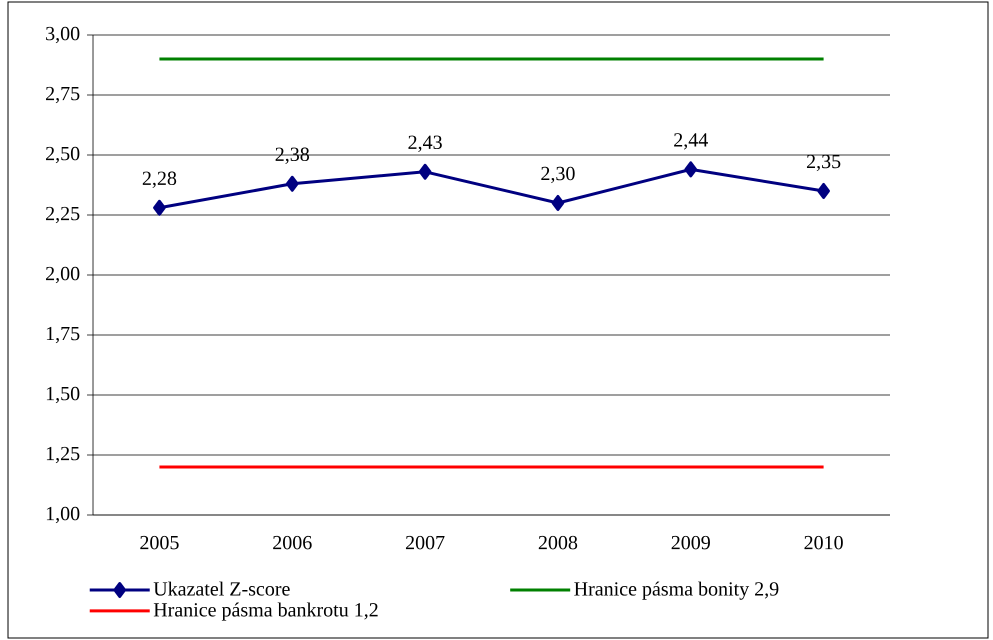 This screenshot has height=640, width=993. Describe the element at coordinates (159, 543) in the screenshot. I see `x-tick-label: 2005` at that location.